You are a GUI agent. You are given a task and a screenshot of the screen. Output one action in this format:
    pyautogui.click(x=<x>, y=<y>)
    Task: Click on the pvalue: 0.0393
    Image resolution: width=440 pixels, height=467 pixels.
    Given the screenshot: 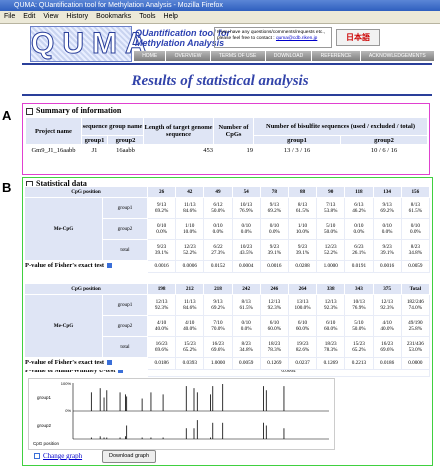 What is the action you would take?
    pyautogui.click(x=190, y=363)
    